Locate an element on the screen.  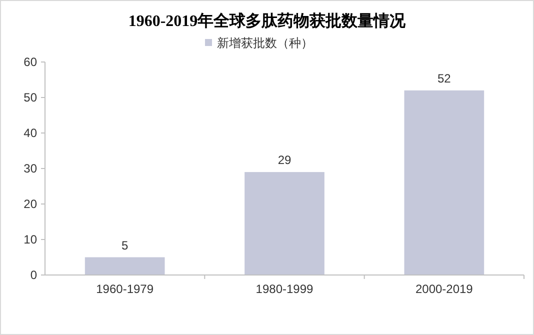
y-tick-label: 20 is located at coordinates (31, 204).